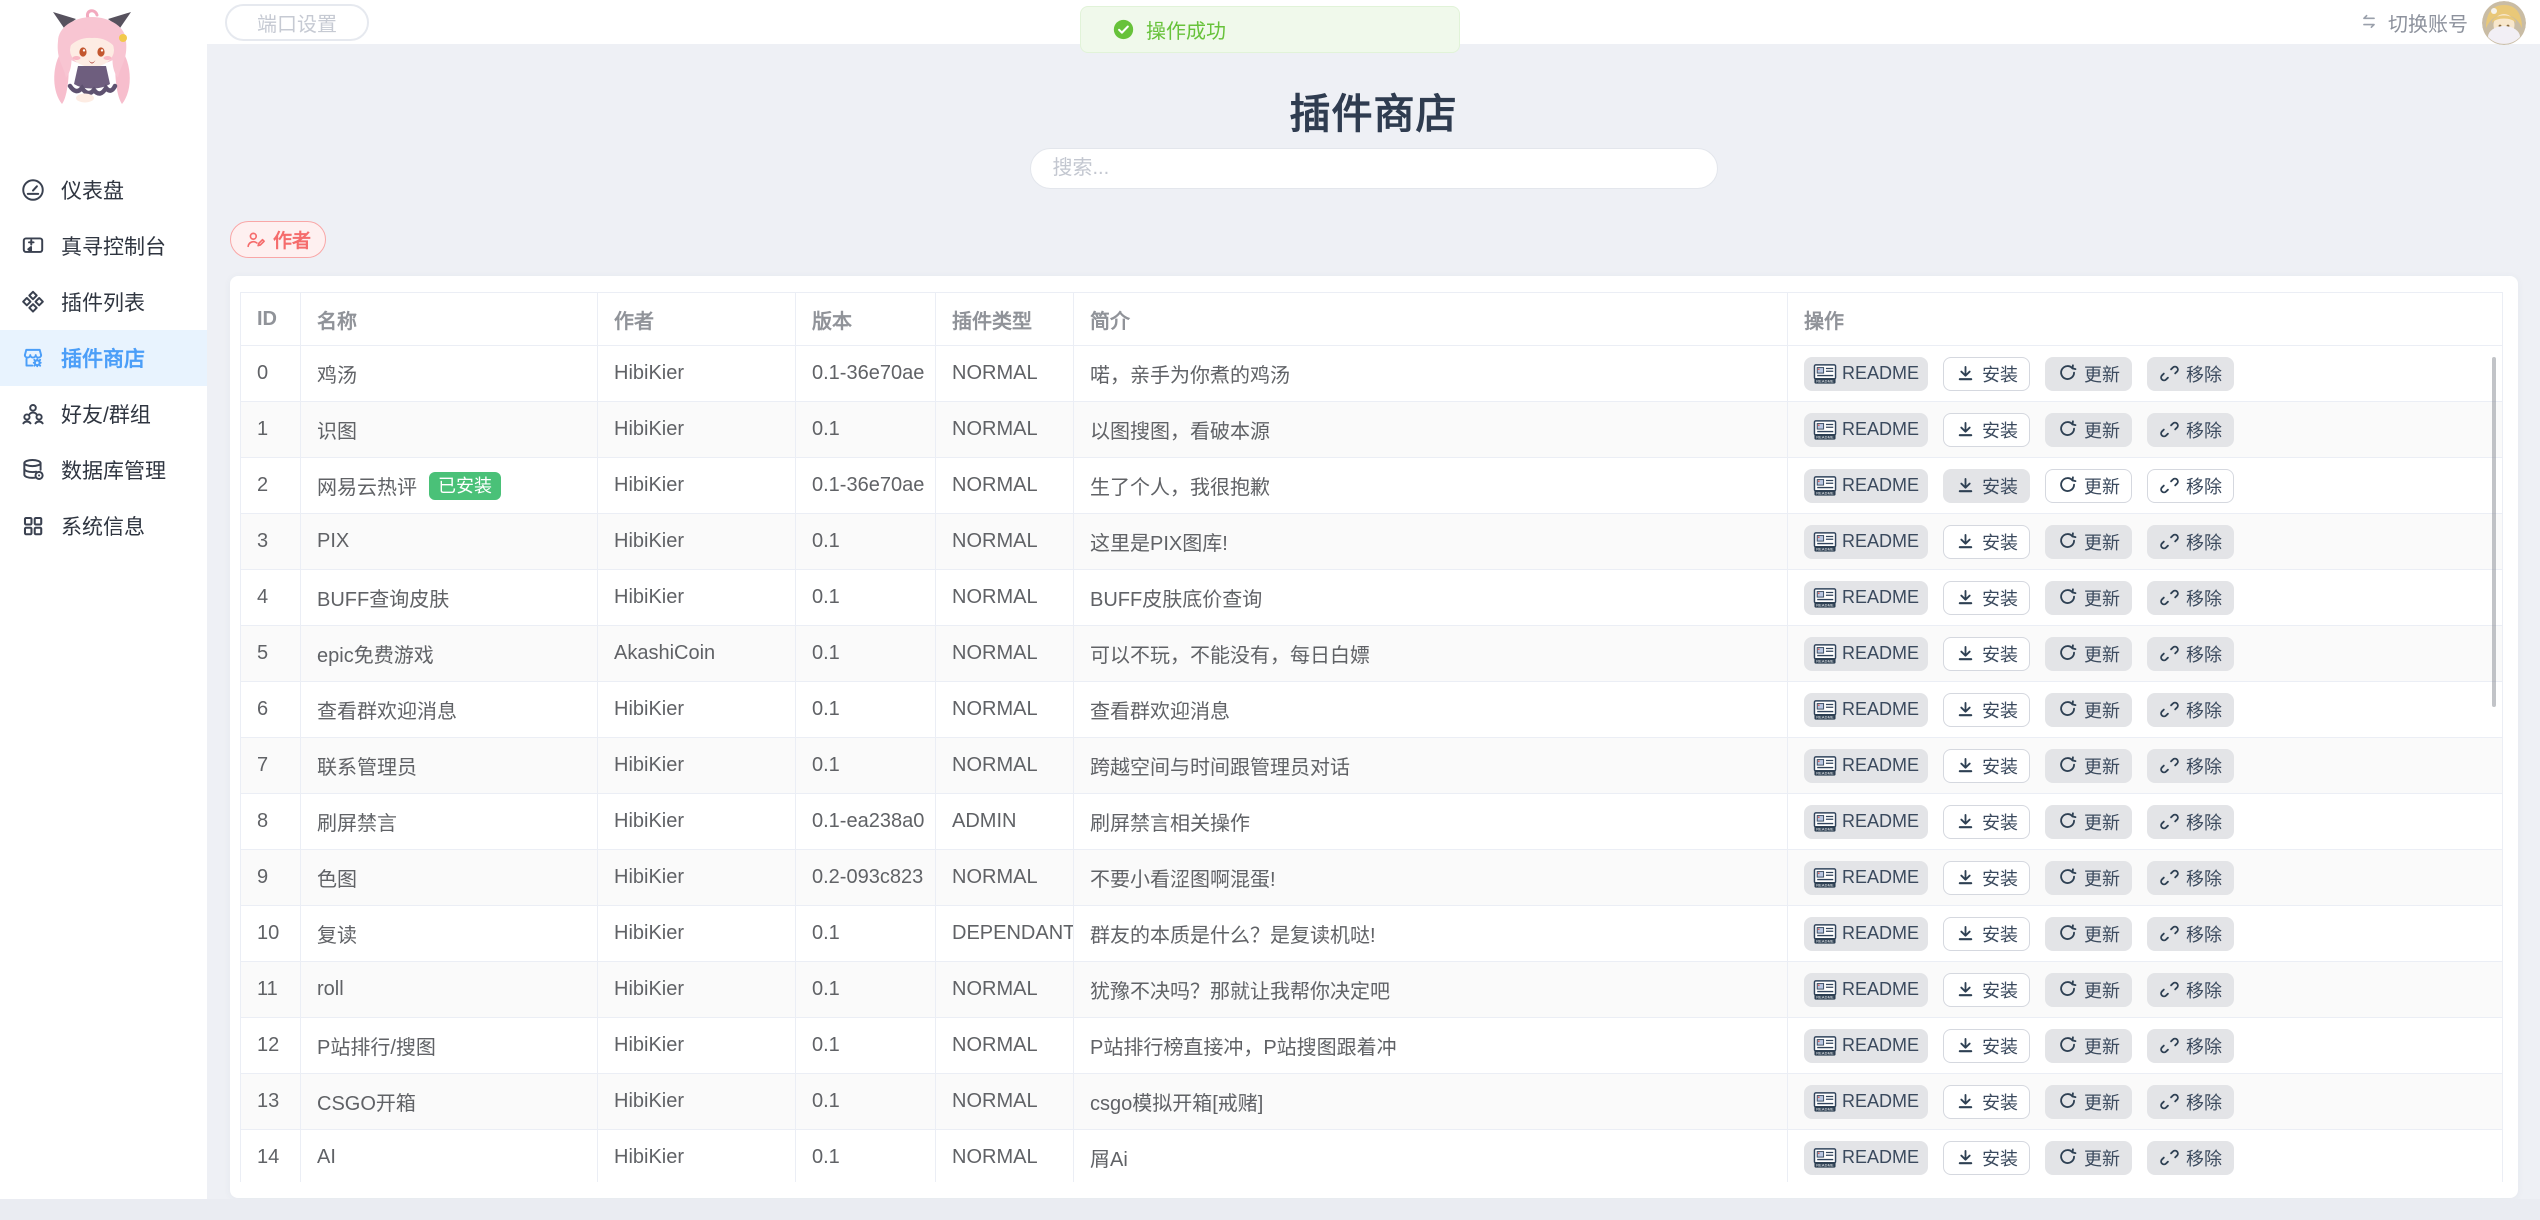 The height and width of the screenshot is (1220, 2540). Describe the element at coordinates (2413, 22) in the screenshot. I see `switch-account: 切换账号` at that location.